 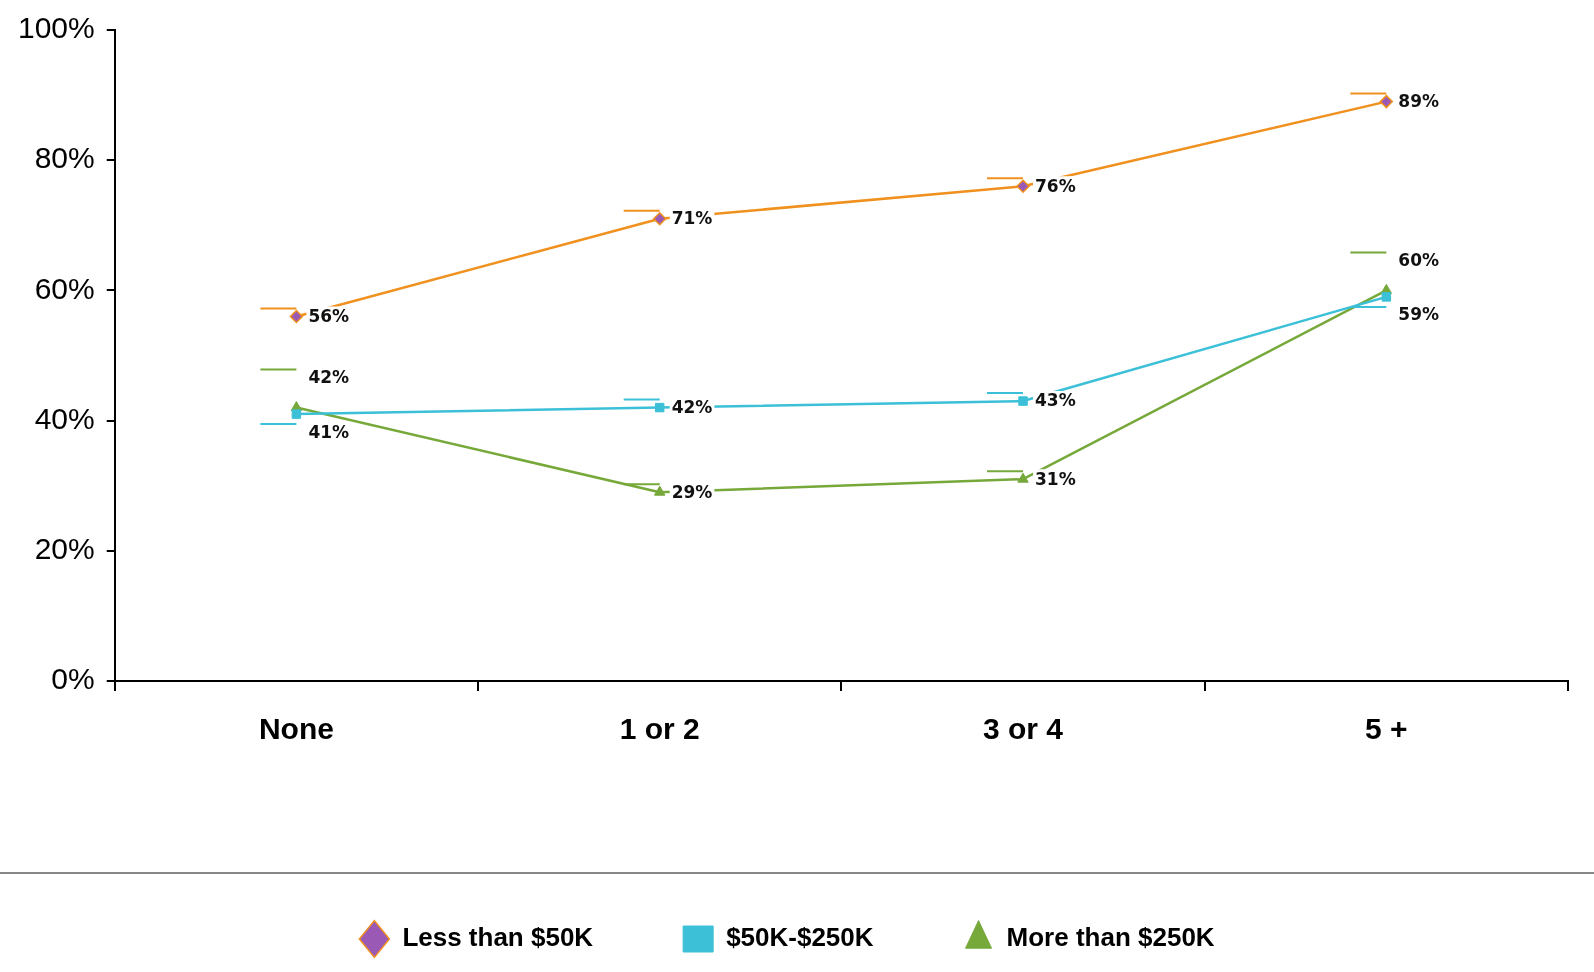 I want to click on data-label: 71%, so click(x=692, y=218).